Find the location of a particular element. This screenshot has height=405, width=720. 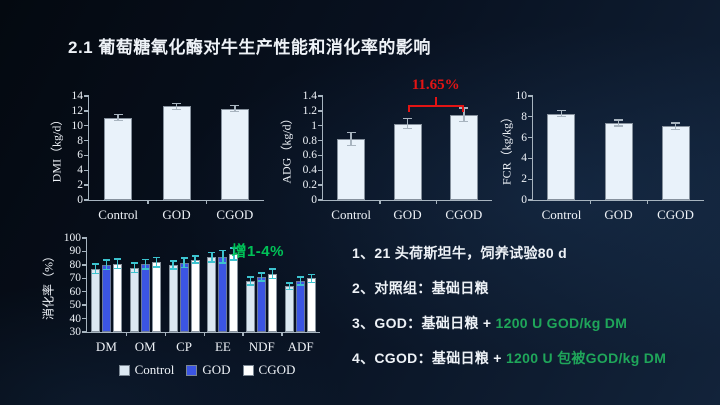

control-bar-ee is located at coordinates (212, 294).